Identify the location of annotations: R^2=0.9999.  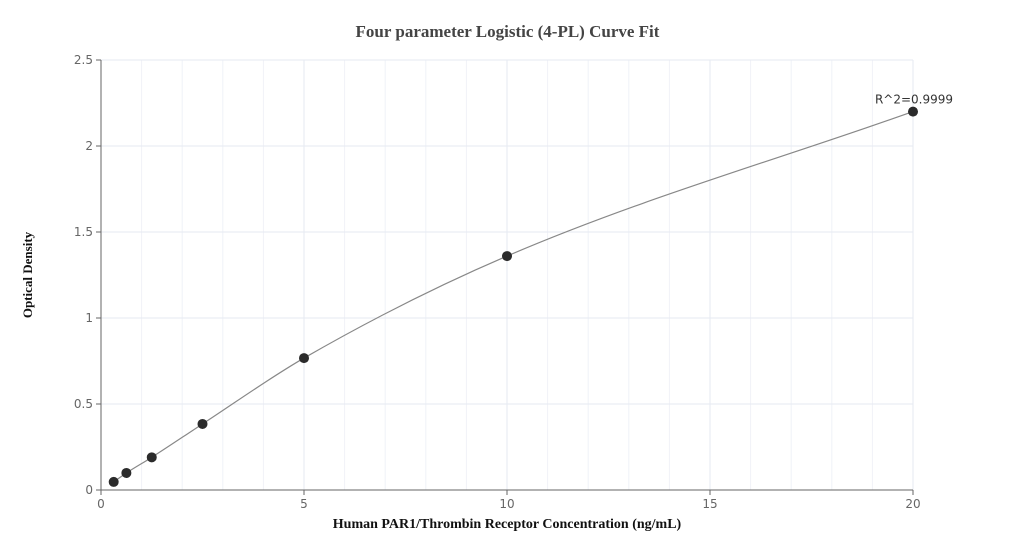
(914, 100).